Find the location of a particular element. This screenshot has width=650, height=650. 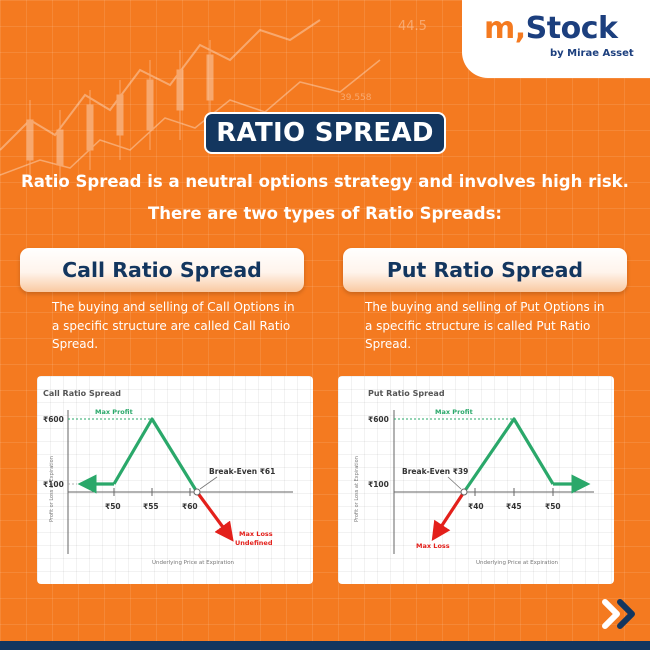

background-number: 44.5 is located at coordinates (412, 26).